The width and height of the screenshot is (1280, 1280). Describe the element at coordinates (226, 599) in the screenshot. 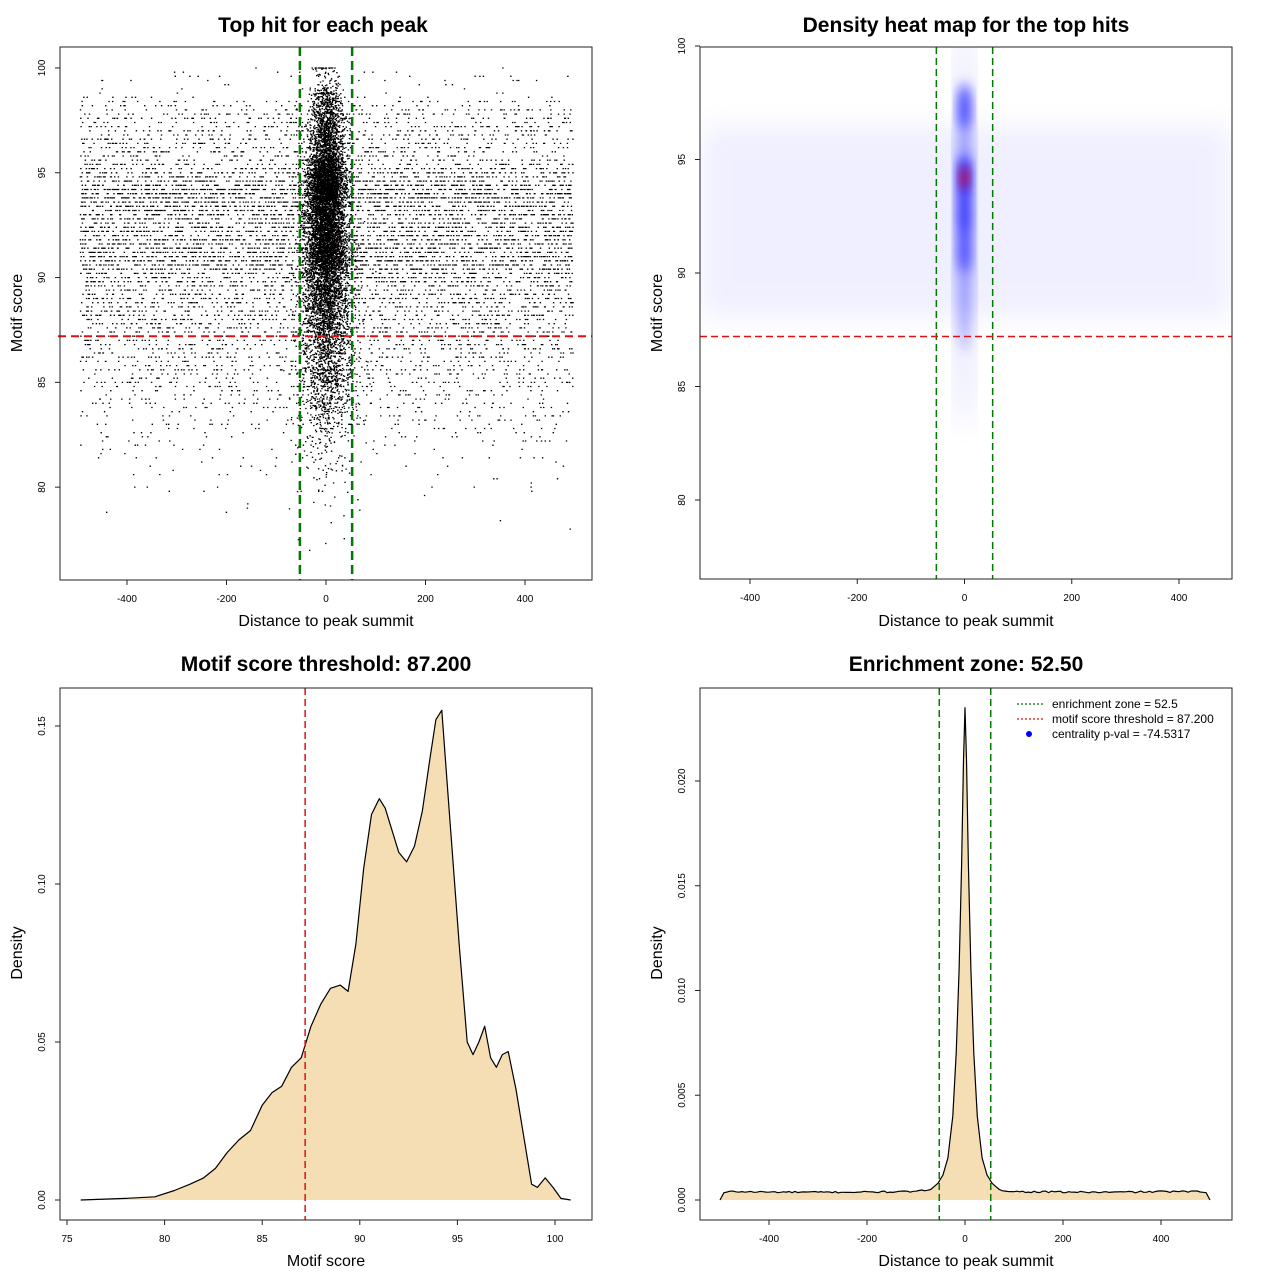

I see `scatter-x-tick-label: -200` at that location.